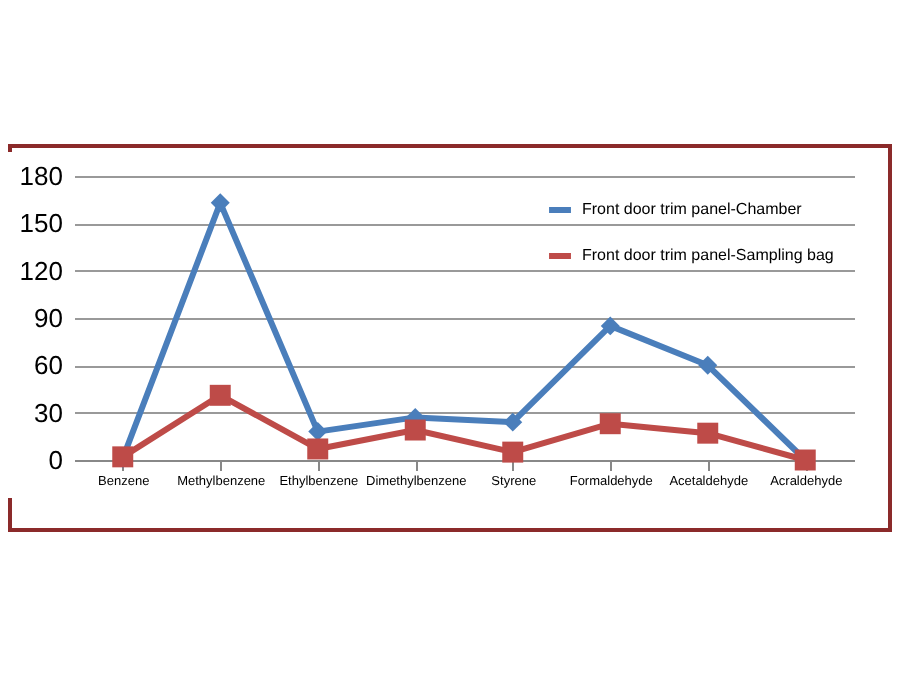 This screenshot has height=676, width=900. What do you see at coordinates (55, 460) in the screenshot?
I see `y-tick-label: 0` at bounding box center [55, 460].